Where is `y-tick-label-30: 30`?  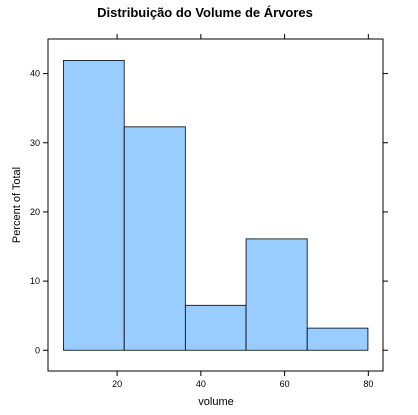
y-tick-label-30: 30 is located at coordinates (35, 143).